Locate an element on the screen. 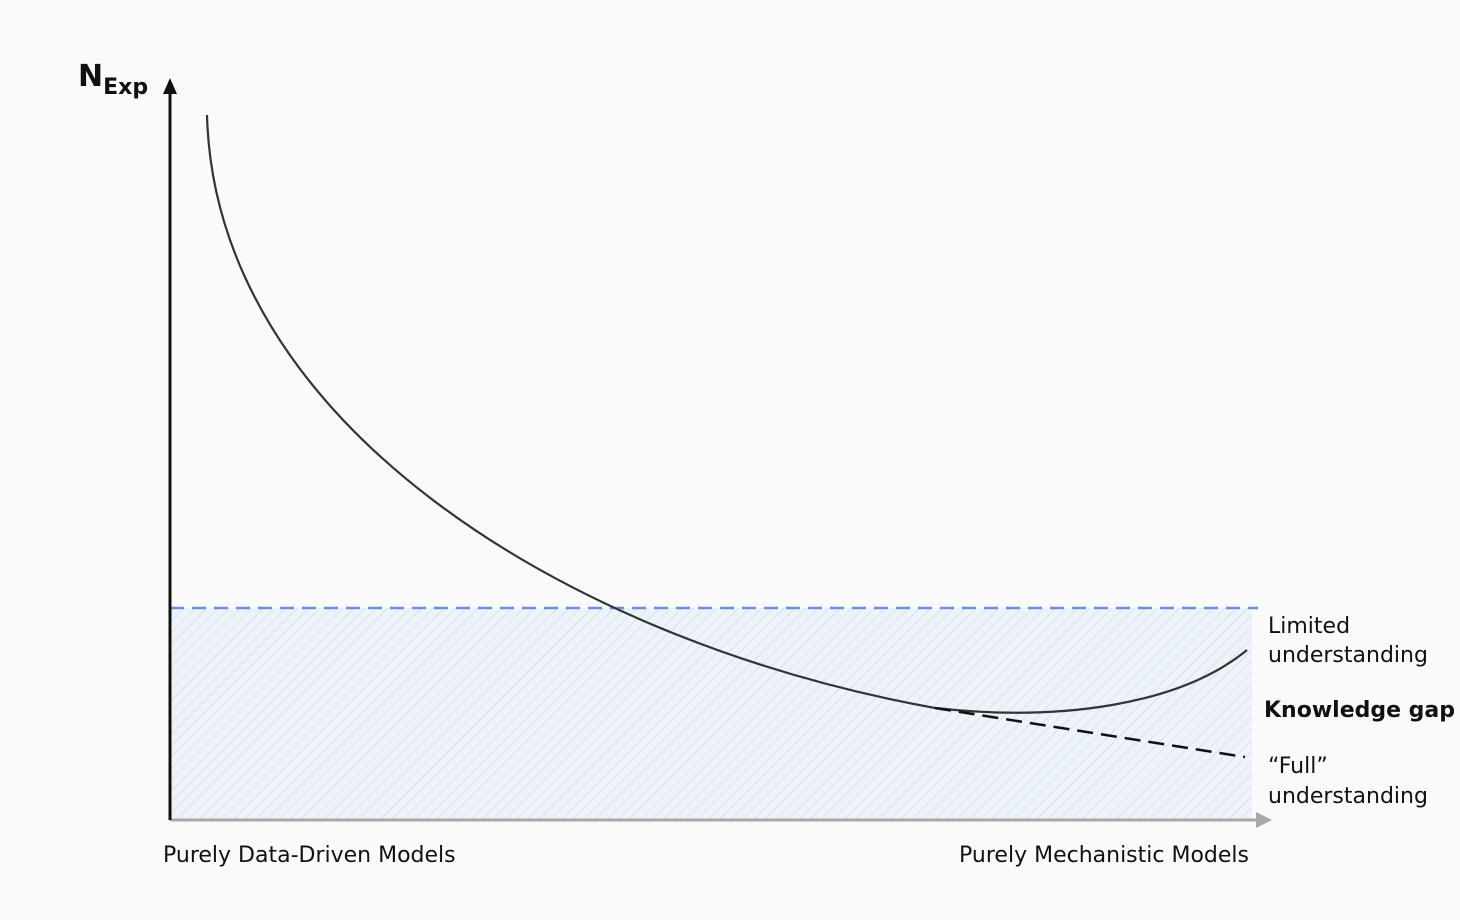  x-right-label: Purely Mechanistic Models is located at coordinates (1104, 855).